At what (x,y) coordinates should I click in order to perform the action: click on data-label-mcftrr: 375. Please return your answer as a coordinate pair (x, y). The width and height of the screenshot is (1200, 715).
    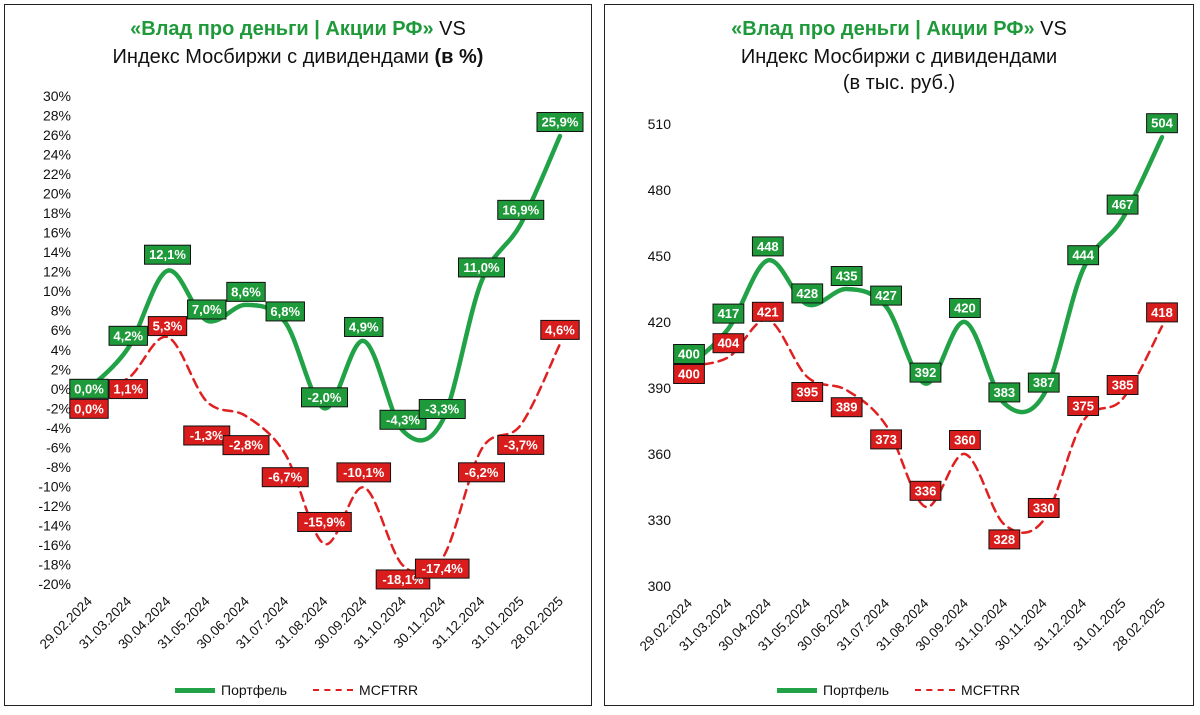
    Looking at the image, I should click on (1083, 406).